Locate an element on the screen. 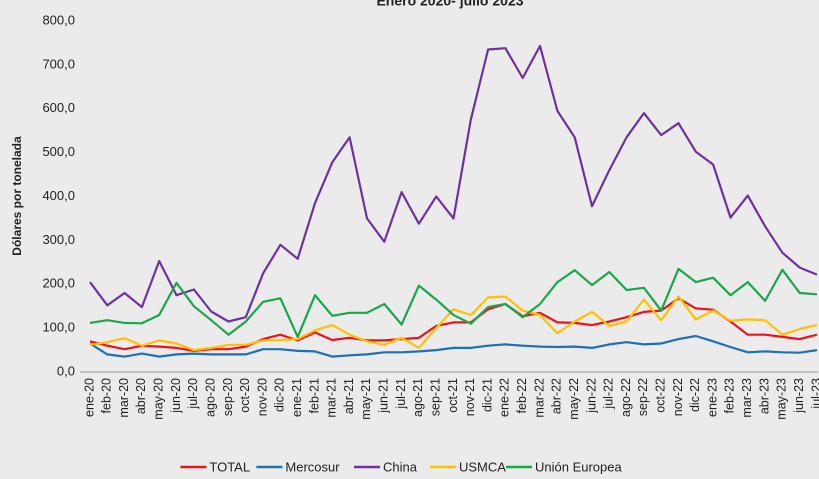  y-tick-label: 200,0 is located at coordinates (58, 283).